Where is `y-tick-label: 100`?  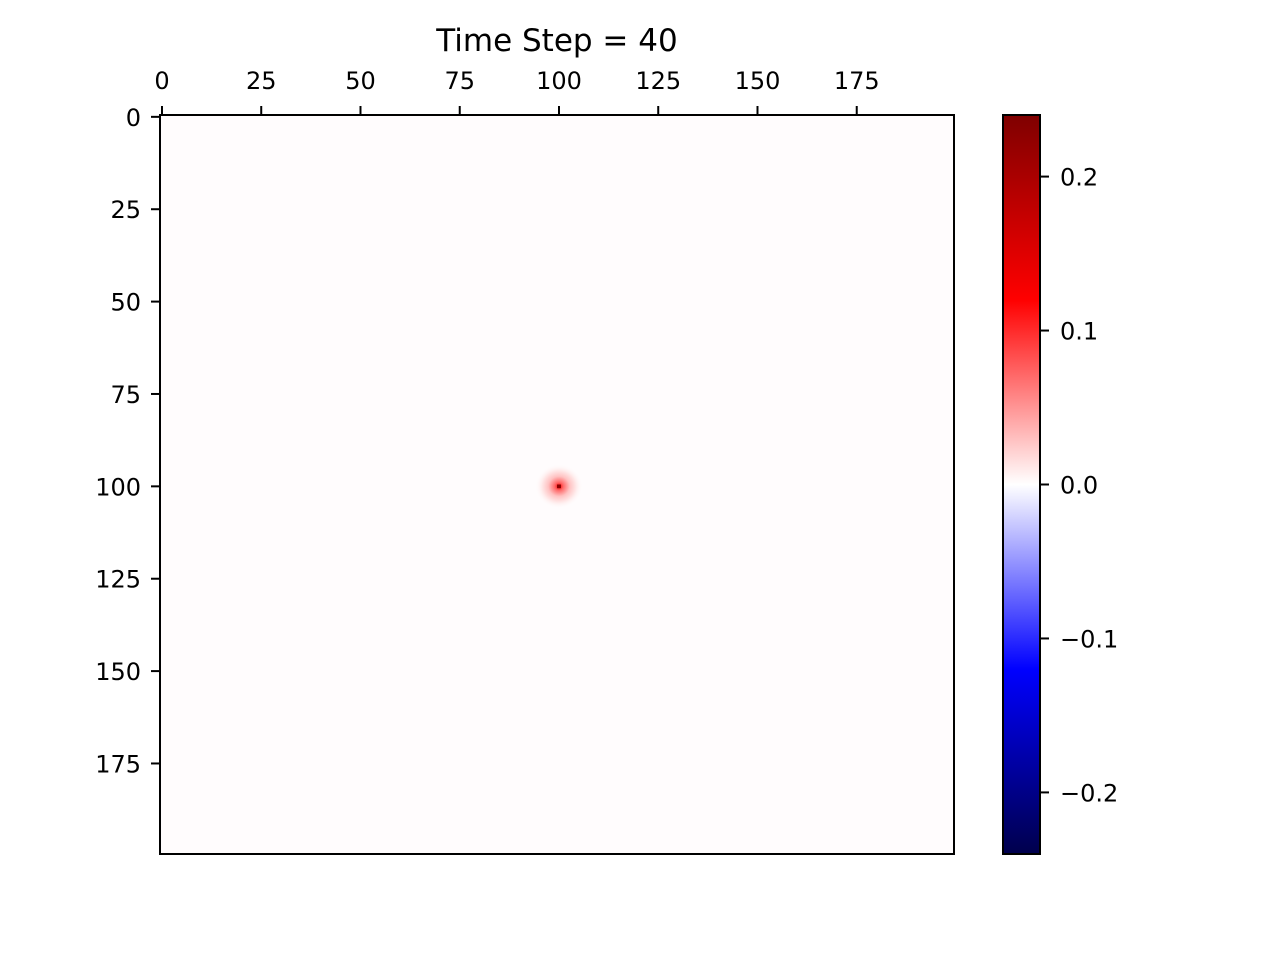
y-tick-label: 100 is located at coordinates (118, 487).